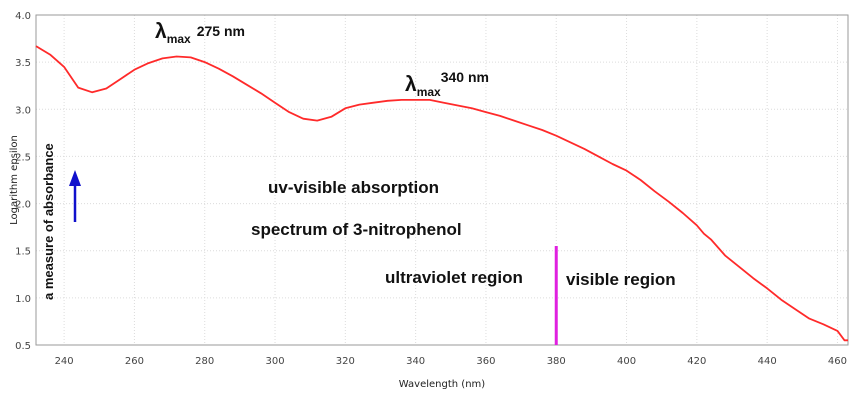  Describe the element at coordinates (23, 110) in the screenshot. I see `y-tick-label: 3.0` at that location.